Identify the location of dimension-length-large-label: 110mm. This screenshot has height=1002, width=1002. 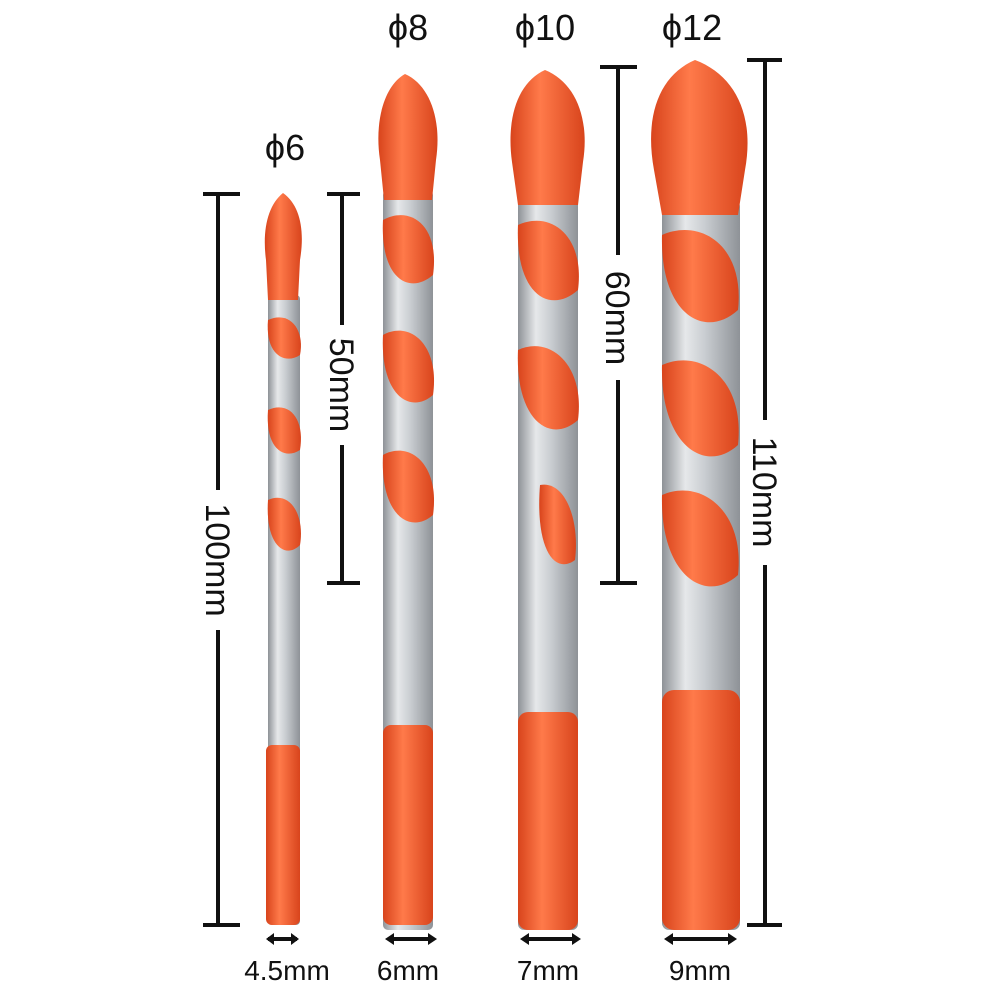
(764, 492).